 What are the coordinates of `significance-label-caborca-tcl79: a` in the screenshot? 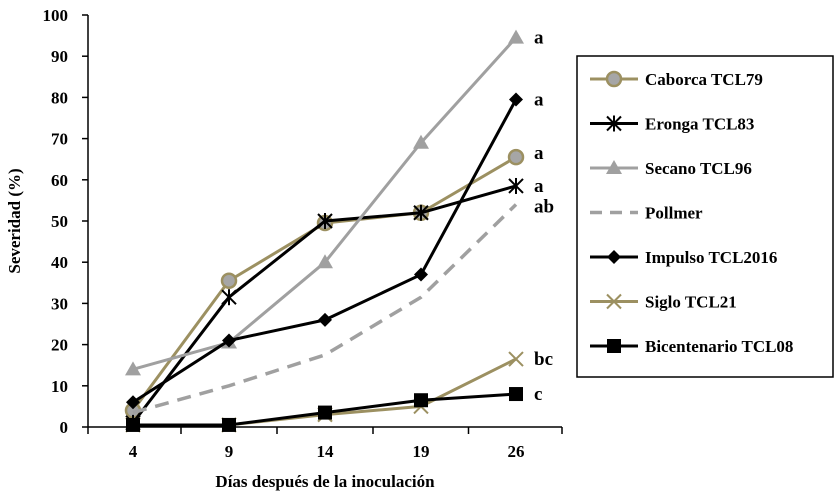 It's located at (539, 153).